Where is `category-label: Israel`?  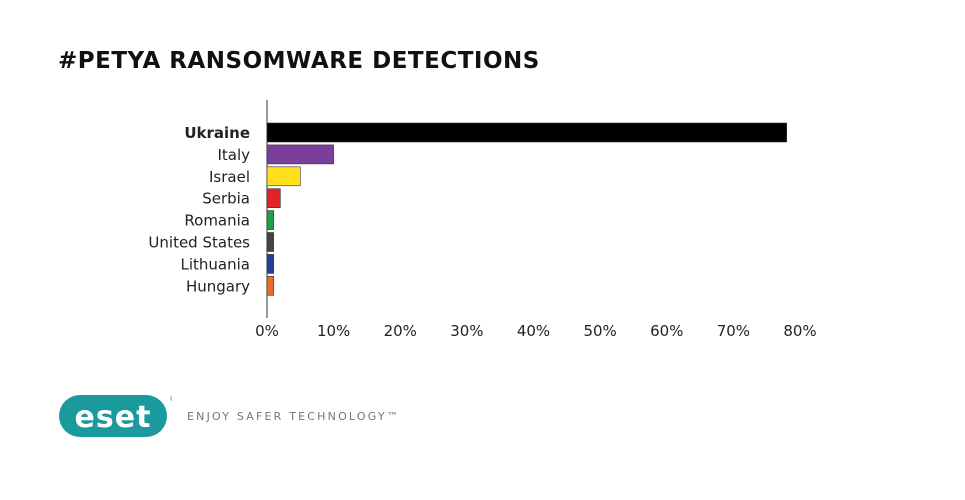 category-label: Israel is located at coordinates (229, 177).